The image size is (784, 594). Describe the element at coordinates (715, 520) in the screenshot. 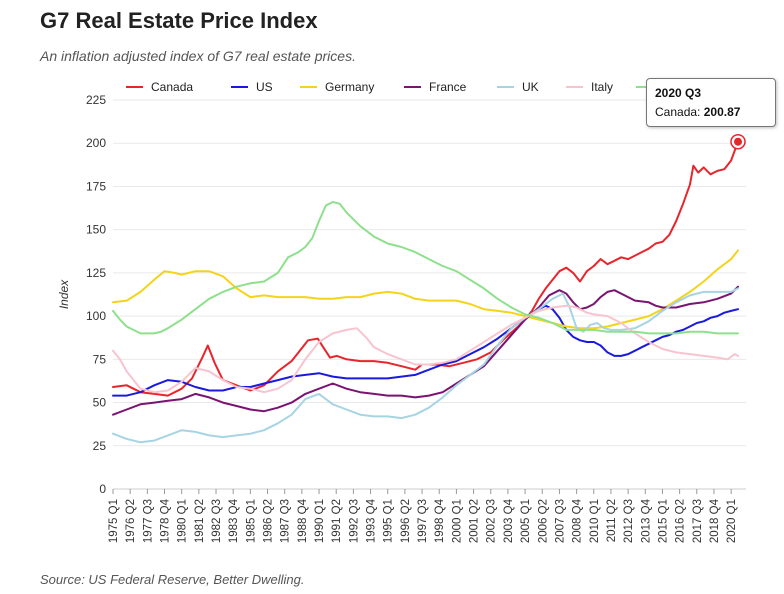

I see `x-tick-label: 2018 Q4` at that location.